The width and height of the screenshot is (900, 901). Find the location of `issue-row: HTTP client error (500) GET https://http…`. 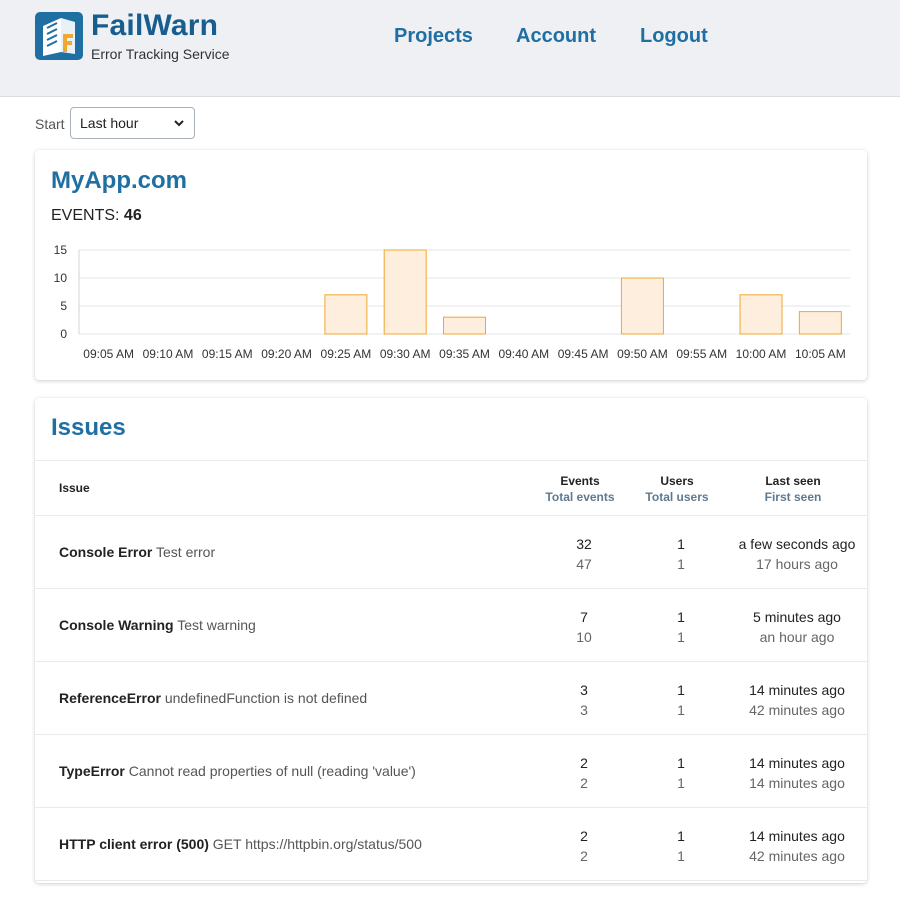

issue-row: HTTP client error (500) GET https://http… is located at coordinates (451, 844).